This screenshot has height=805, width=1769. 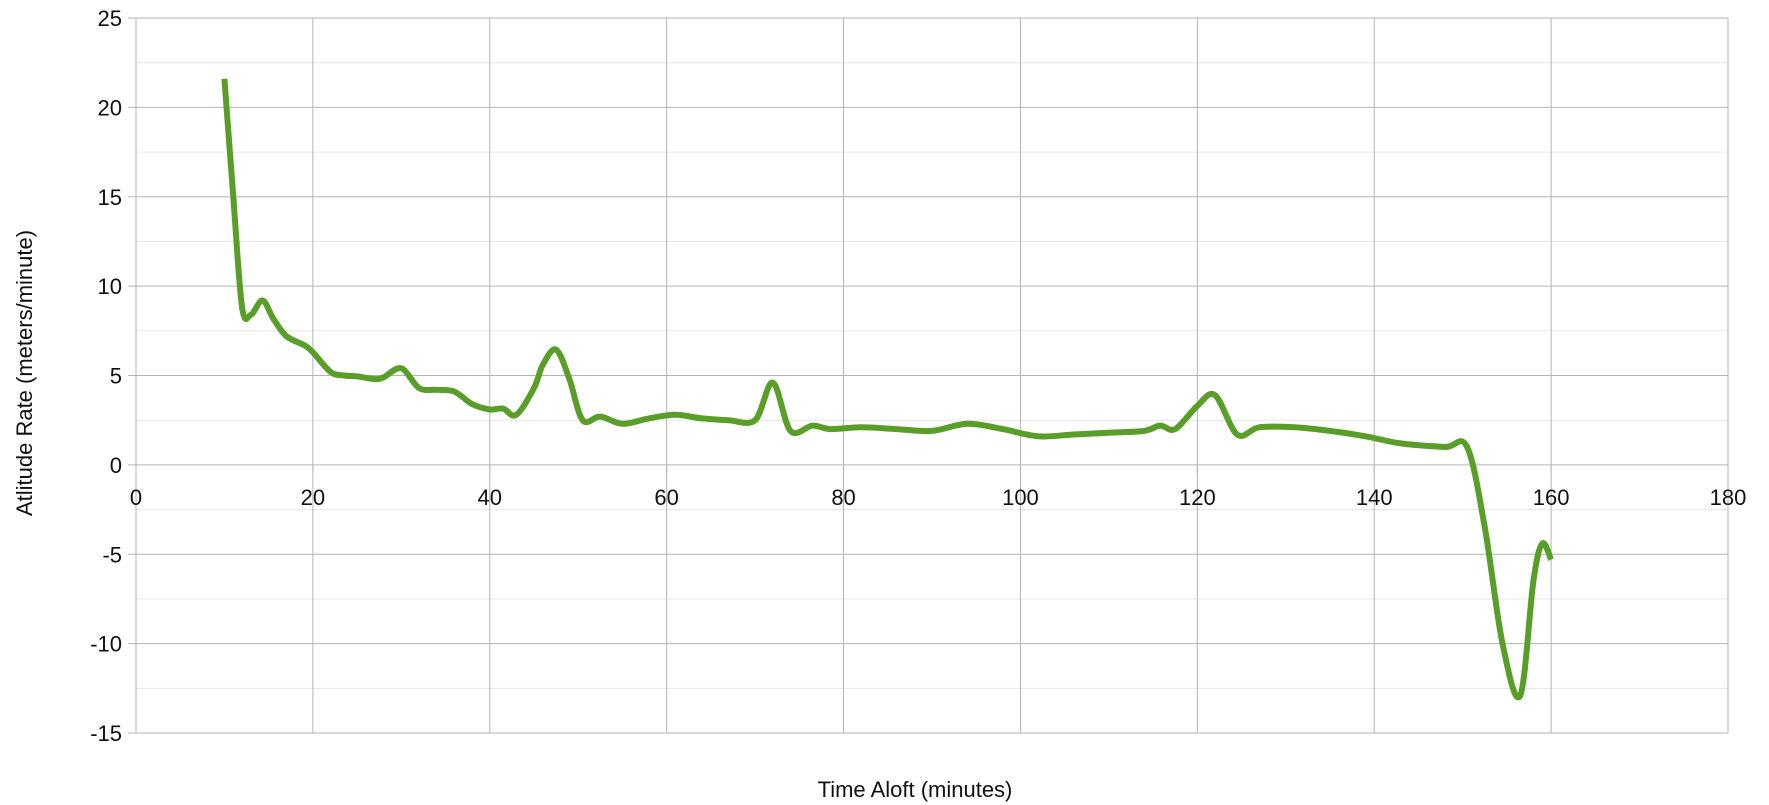 I want to click on x-tick-label: 160, so click(x=1551, y=497).